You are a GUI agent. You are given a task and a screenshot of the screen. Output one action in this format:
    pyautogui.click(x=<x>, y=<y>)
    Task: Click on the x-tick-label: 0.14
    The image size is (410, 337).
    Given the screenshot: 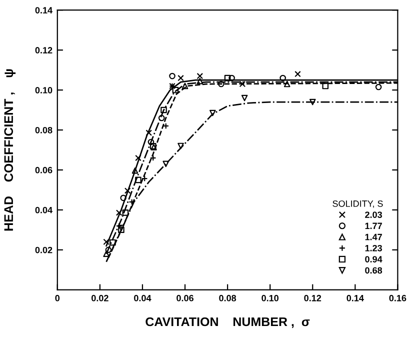 What is the action you would take?
    pyautogui.click(x=355, y=298)
    